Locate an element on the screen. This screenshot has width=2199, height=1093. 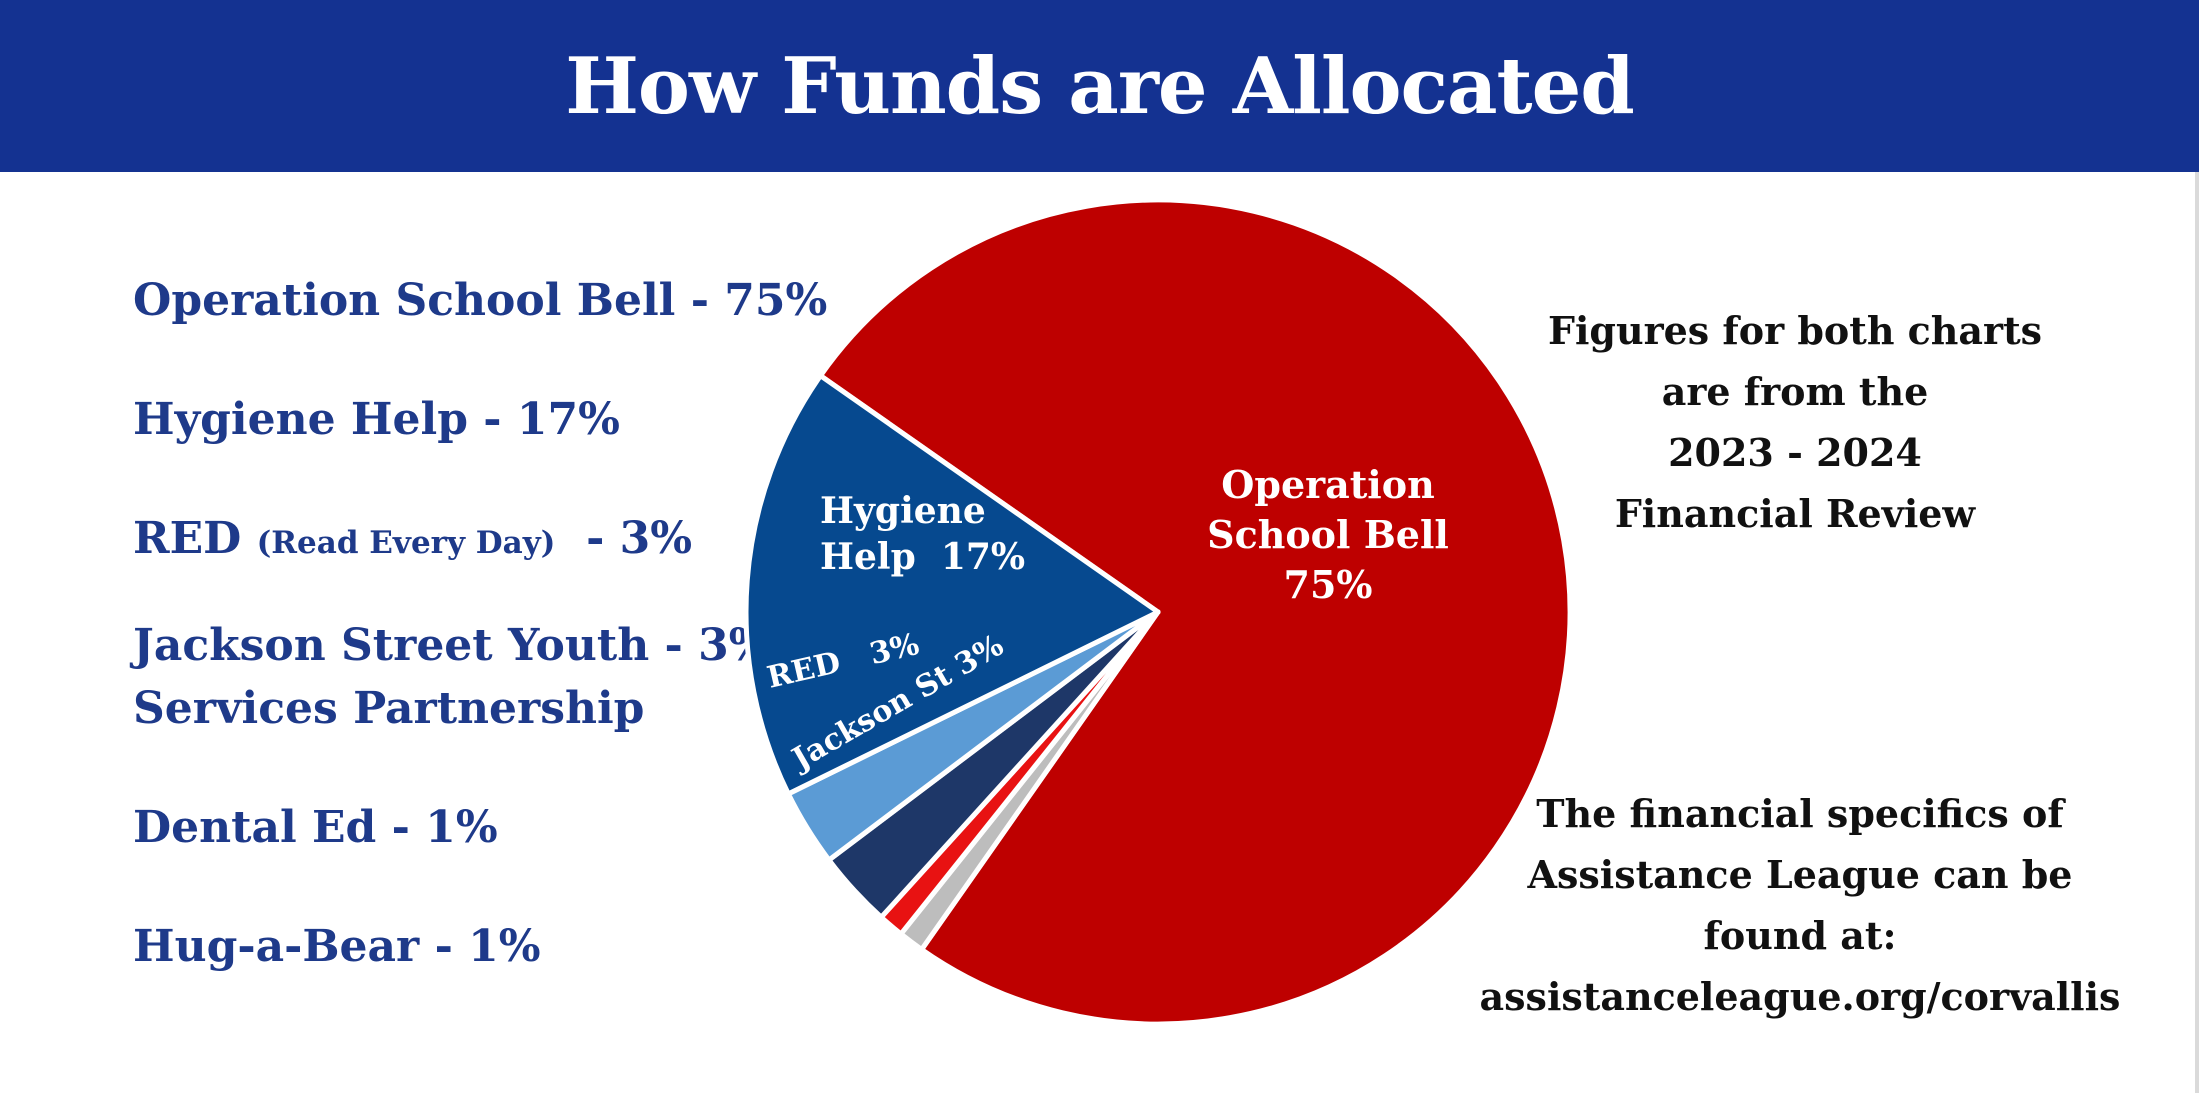
info-line: Financial Review is located at coordinates (1795, 513).